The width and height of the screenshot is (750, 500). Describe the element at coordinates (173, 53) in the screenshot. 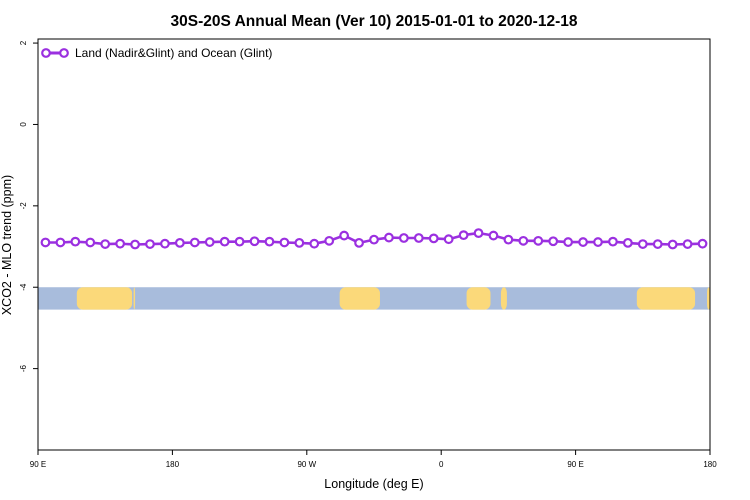

I see `legend-label: Land (Nadir&Glint) and Ocean (Glint)` at that location.